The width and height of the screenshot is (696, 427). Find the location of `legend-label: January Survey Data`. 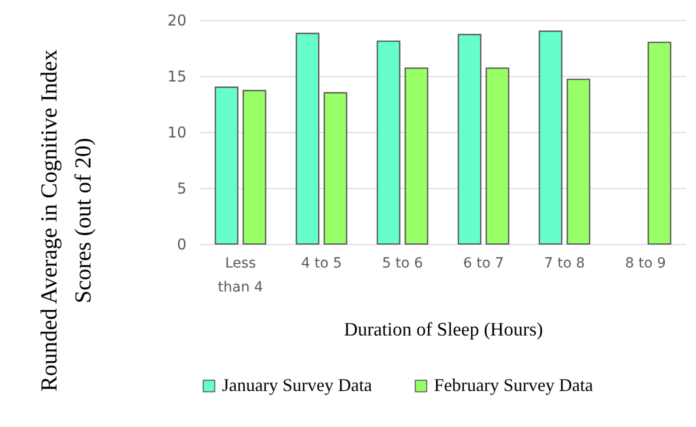

legend-label: January Survey Data is located at coordinates (297, 385).